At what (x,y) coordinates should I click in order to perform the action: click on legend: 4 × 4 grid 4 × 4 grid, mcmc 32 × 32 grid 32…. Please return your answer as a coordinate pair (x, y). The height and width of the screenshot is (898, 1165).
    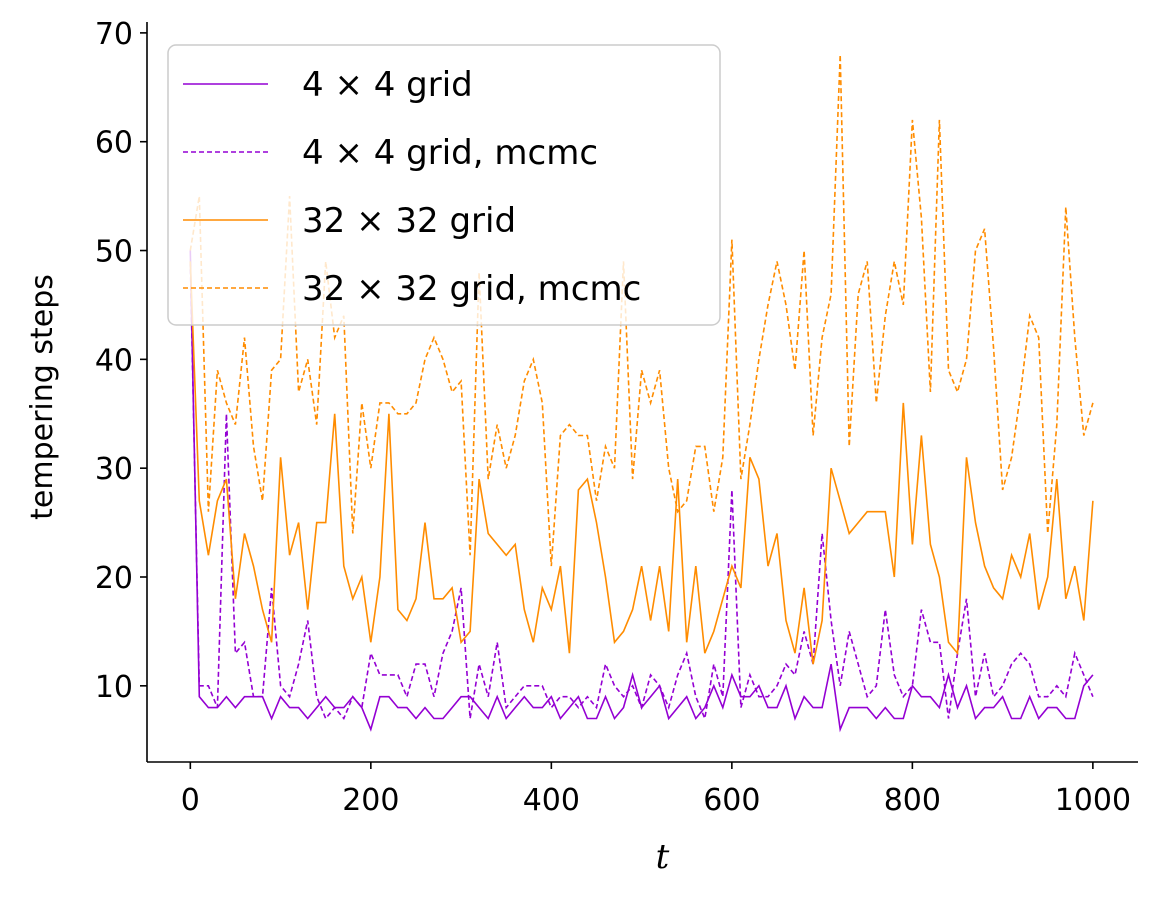
    Looking at the image, I should click on (444, 185).